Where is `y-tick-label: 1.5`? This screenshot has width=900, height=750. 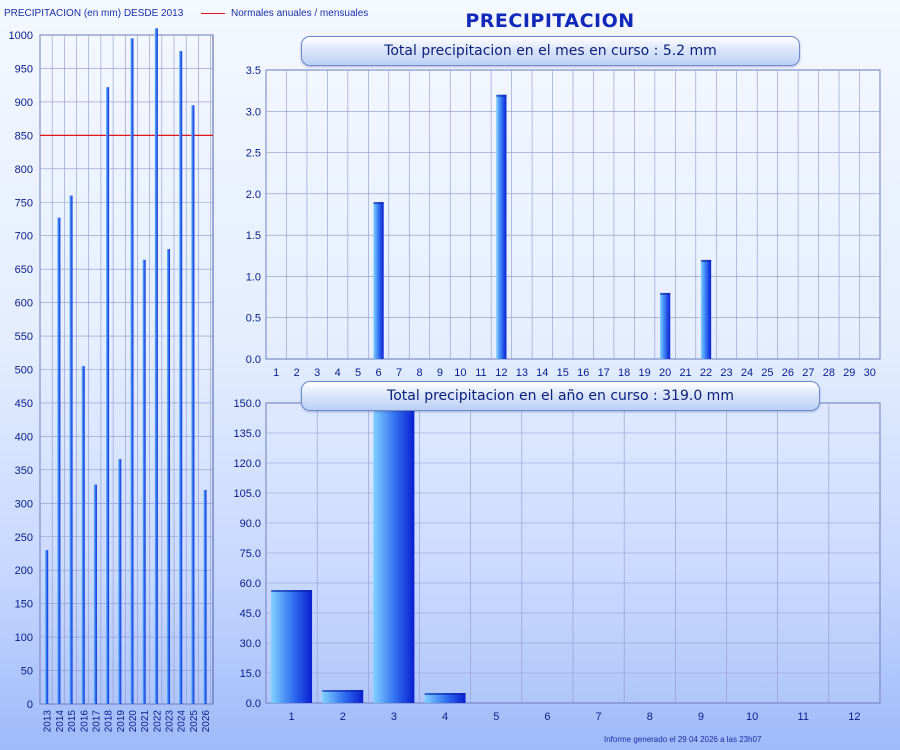 y-tick-label: 1.5 is located at coordinates (253, 236).